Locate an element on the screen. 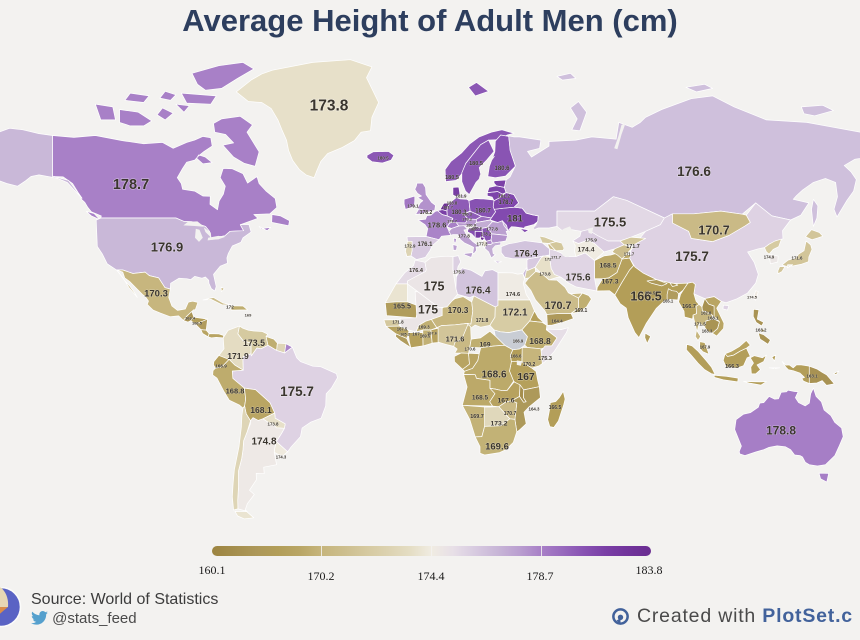 The image size is (860, 640). svg-text: 175.8 is located at coordinates (459, 272).